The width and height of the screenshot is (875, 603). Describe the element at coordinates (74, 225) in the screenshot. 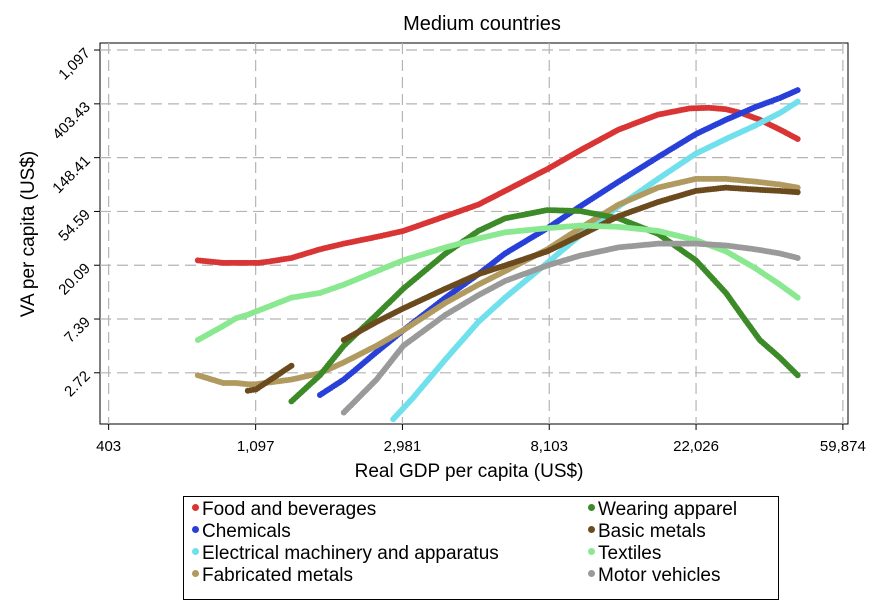

I see `y-tick-label: 54.59` at that location.